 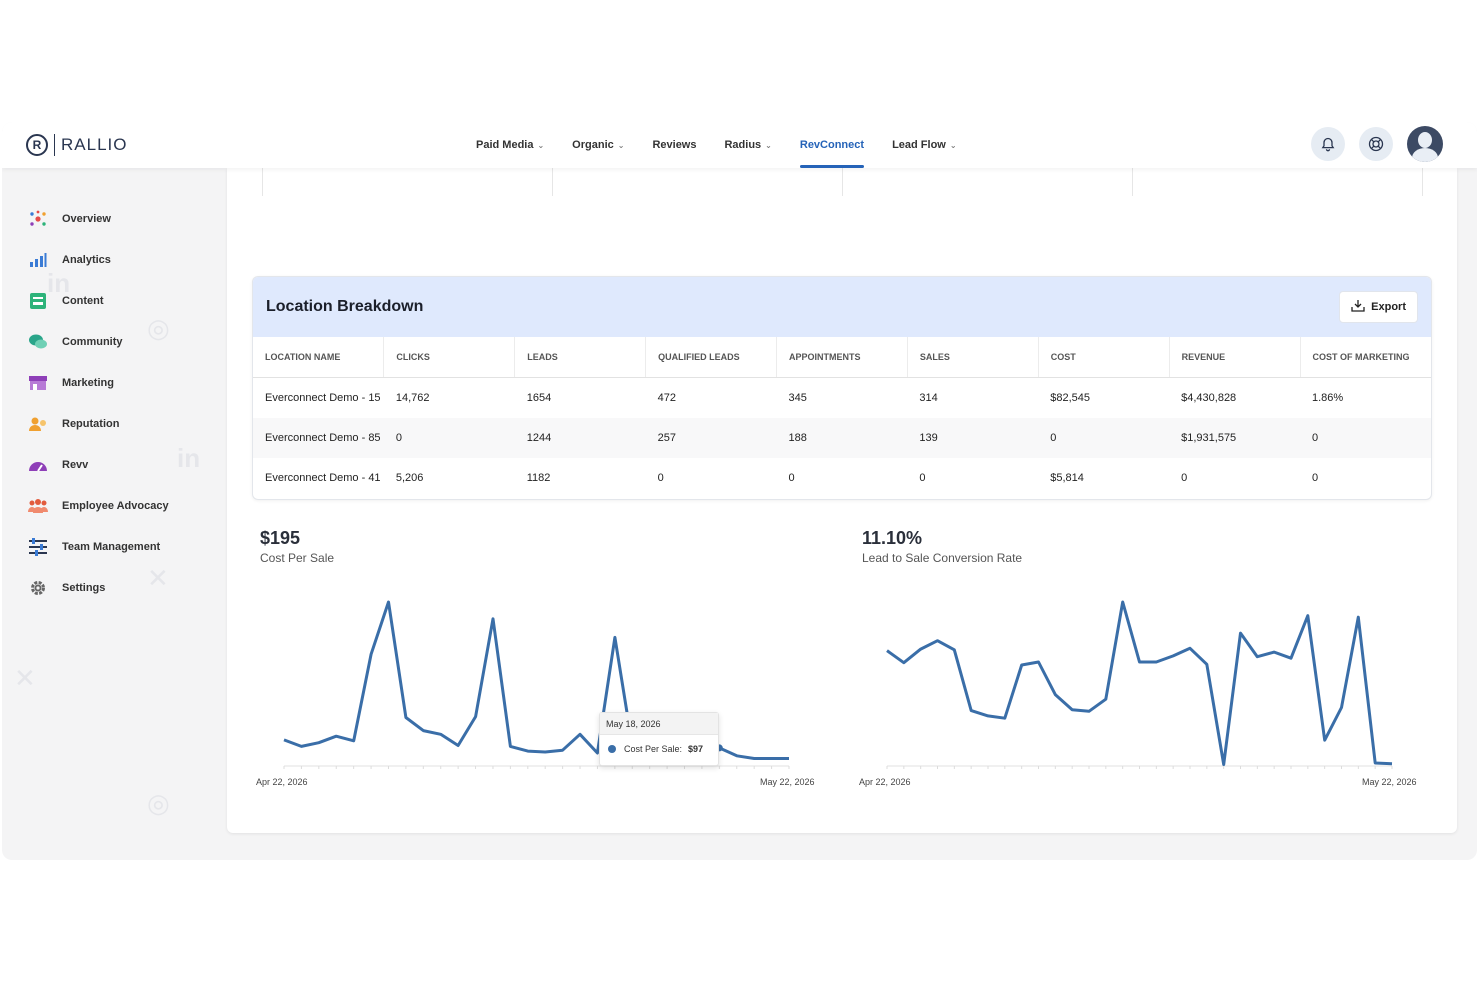 I want to click on sidebar-item-label: Reputation, so click(x=91, y=424).